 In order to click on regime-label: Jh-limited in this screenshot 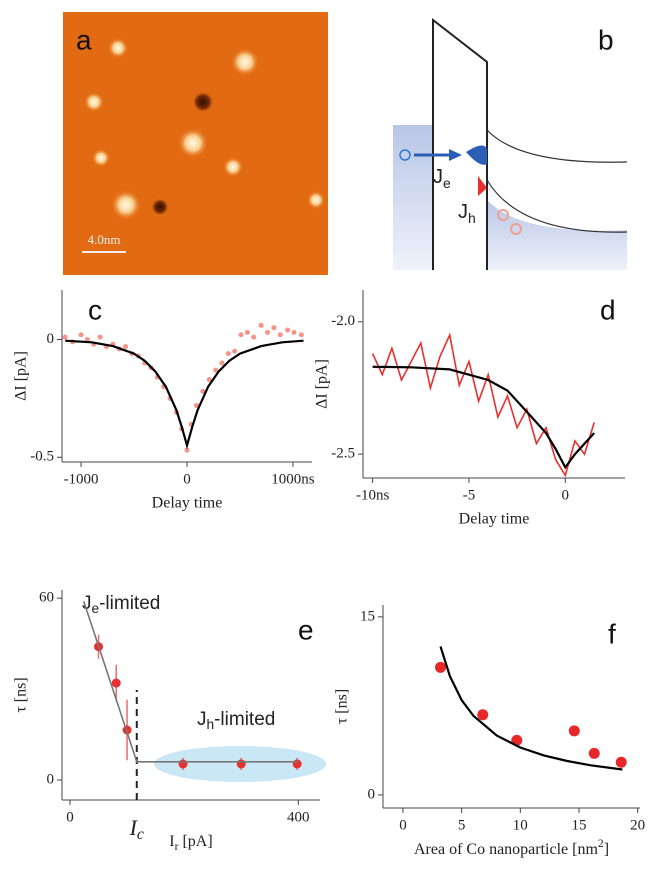, I will do `click(236, 720)`.